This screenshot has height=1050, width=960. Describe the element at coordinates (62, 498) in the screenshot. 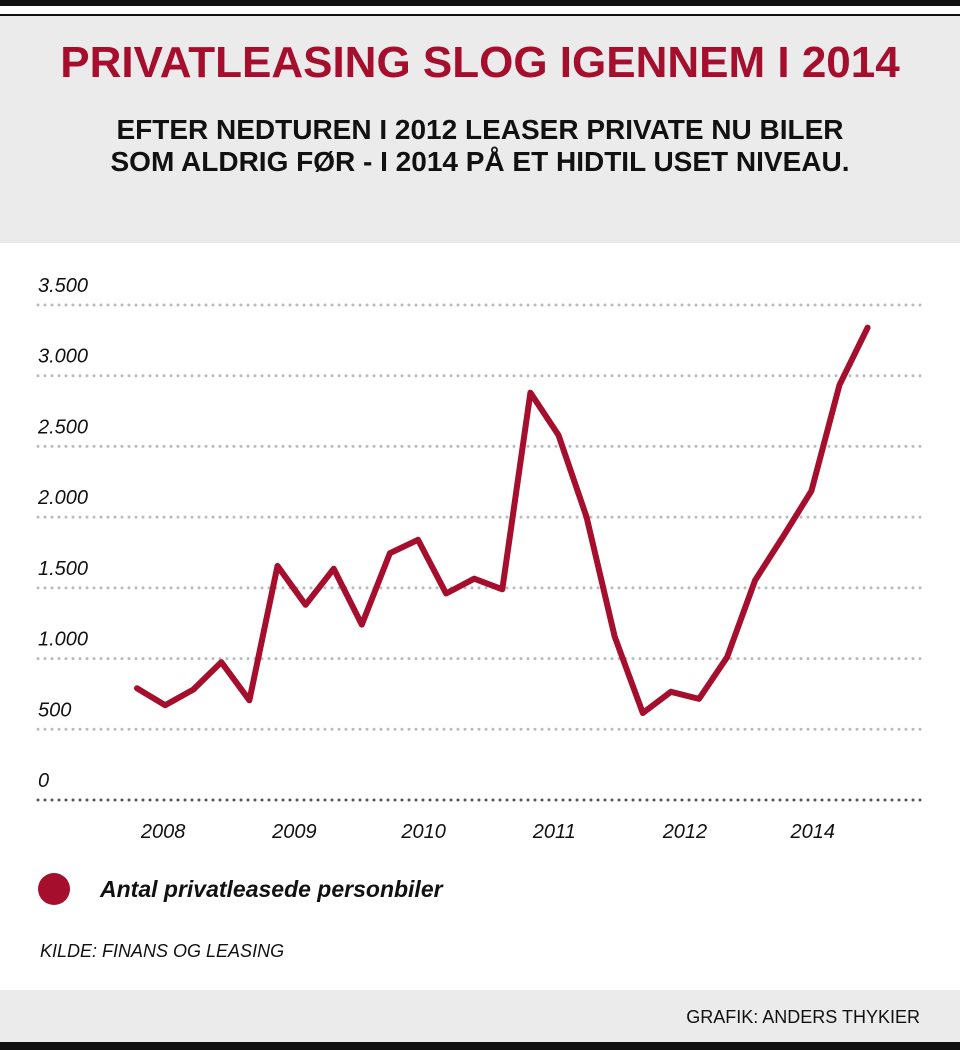

I see `y-tick-label: 2.000` at that location.